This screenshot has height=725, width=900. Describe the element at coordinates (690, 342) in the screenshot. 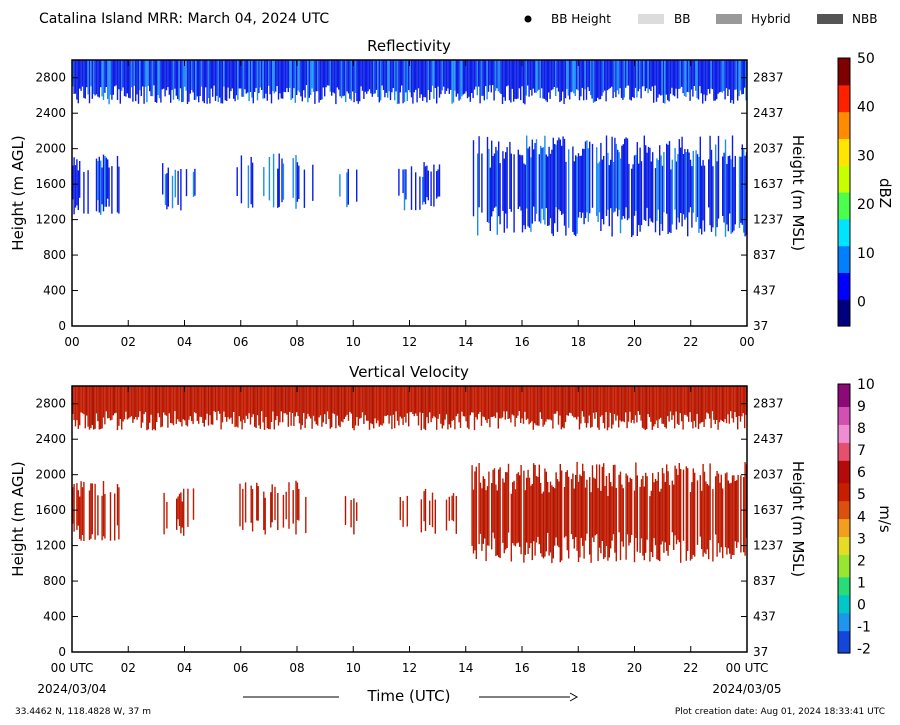

I see `x-tick-label: 22` at that location.